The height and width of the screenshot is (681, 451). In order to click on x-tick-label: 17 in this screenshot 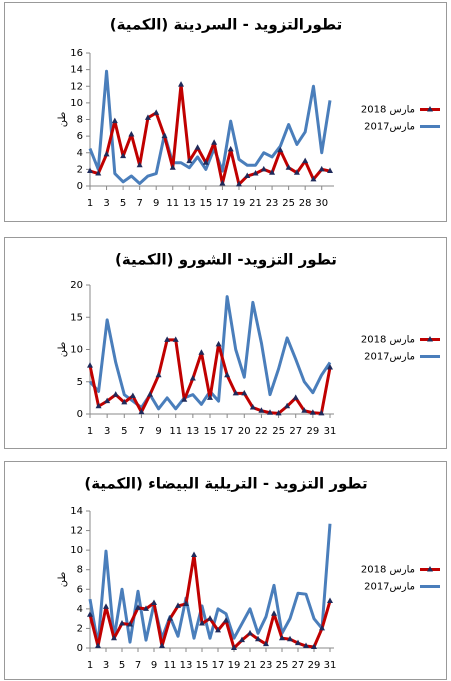, I will do `click(218, 665)`.